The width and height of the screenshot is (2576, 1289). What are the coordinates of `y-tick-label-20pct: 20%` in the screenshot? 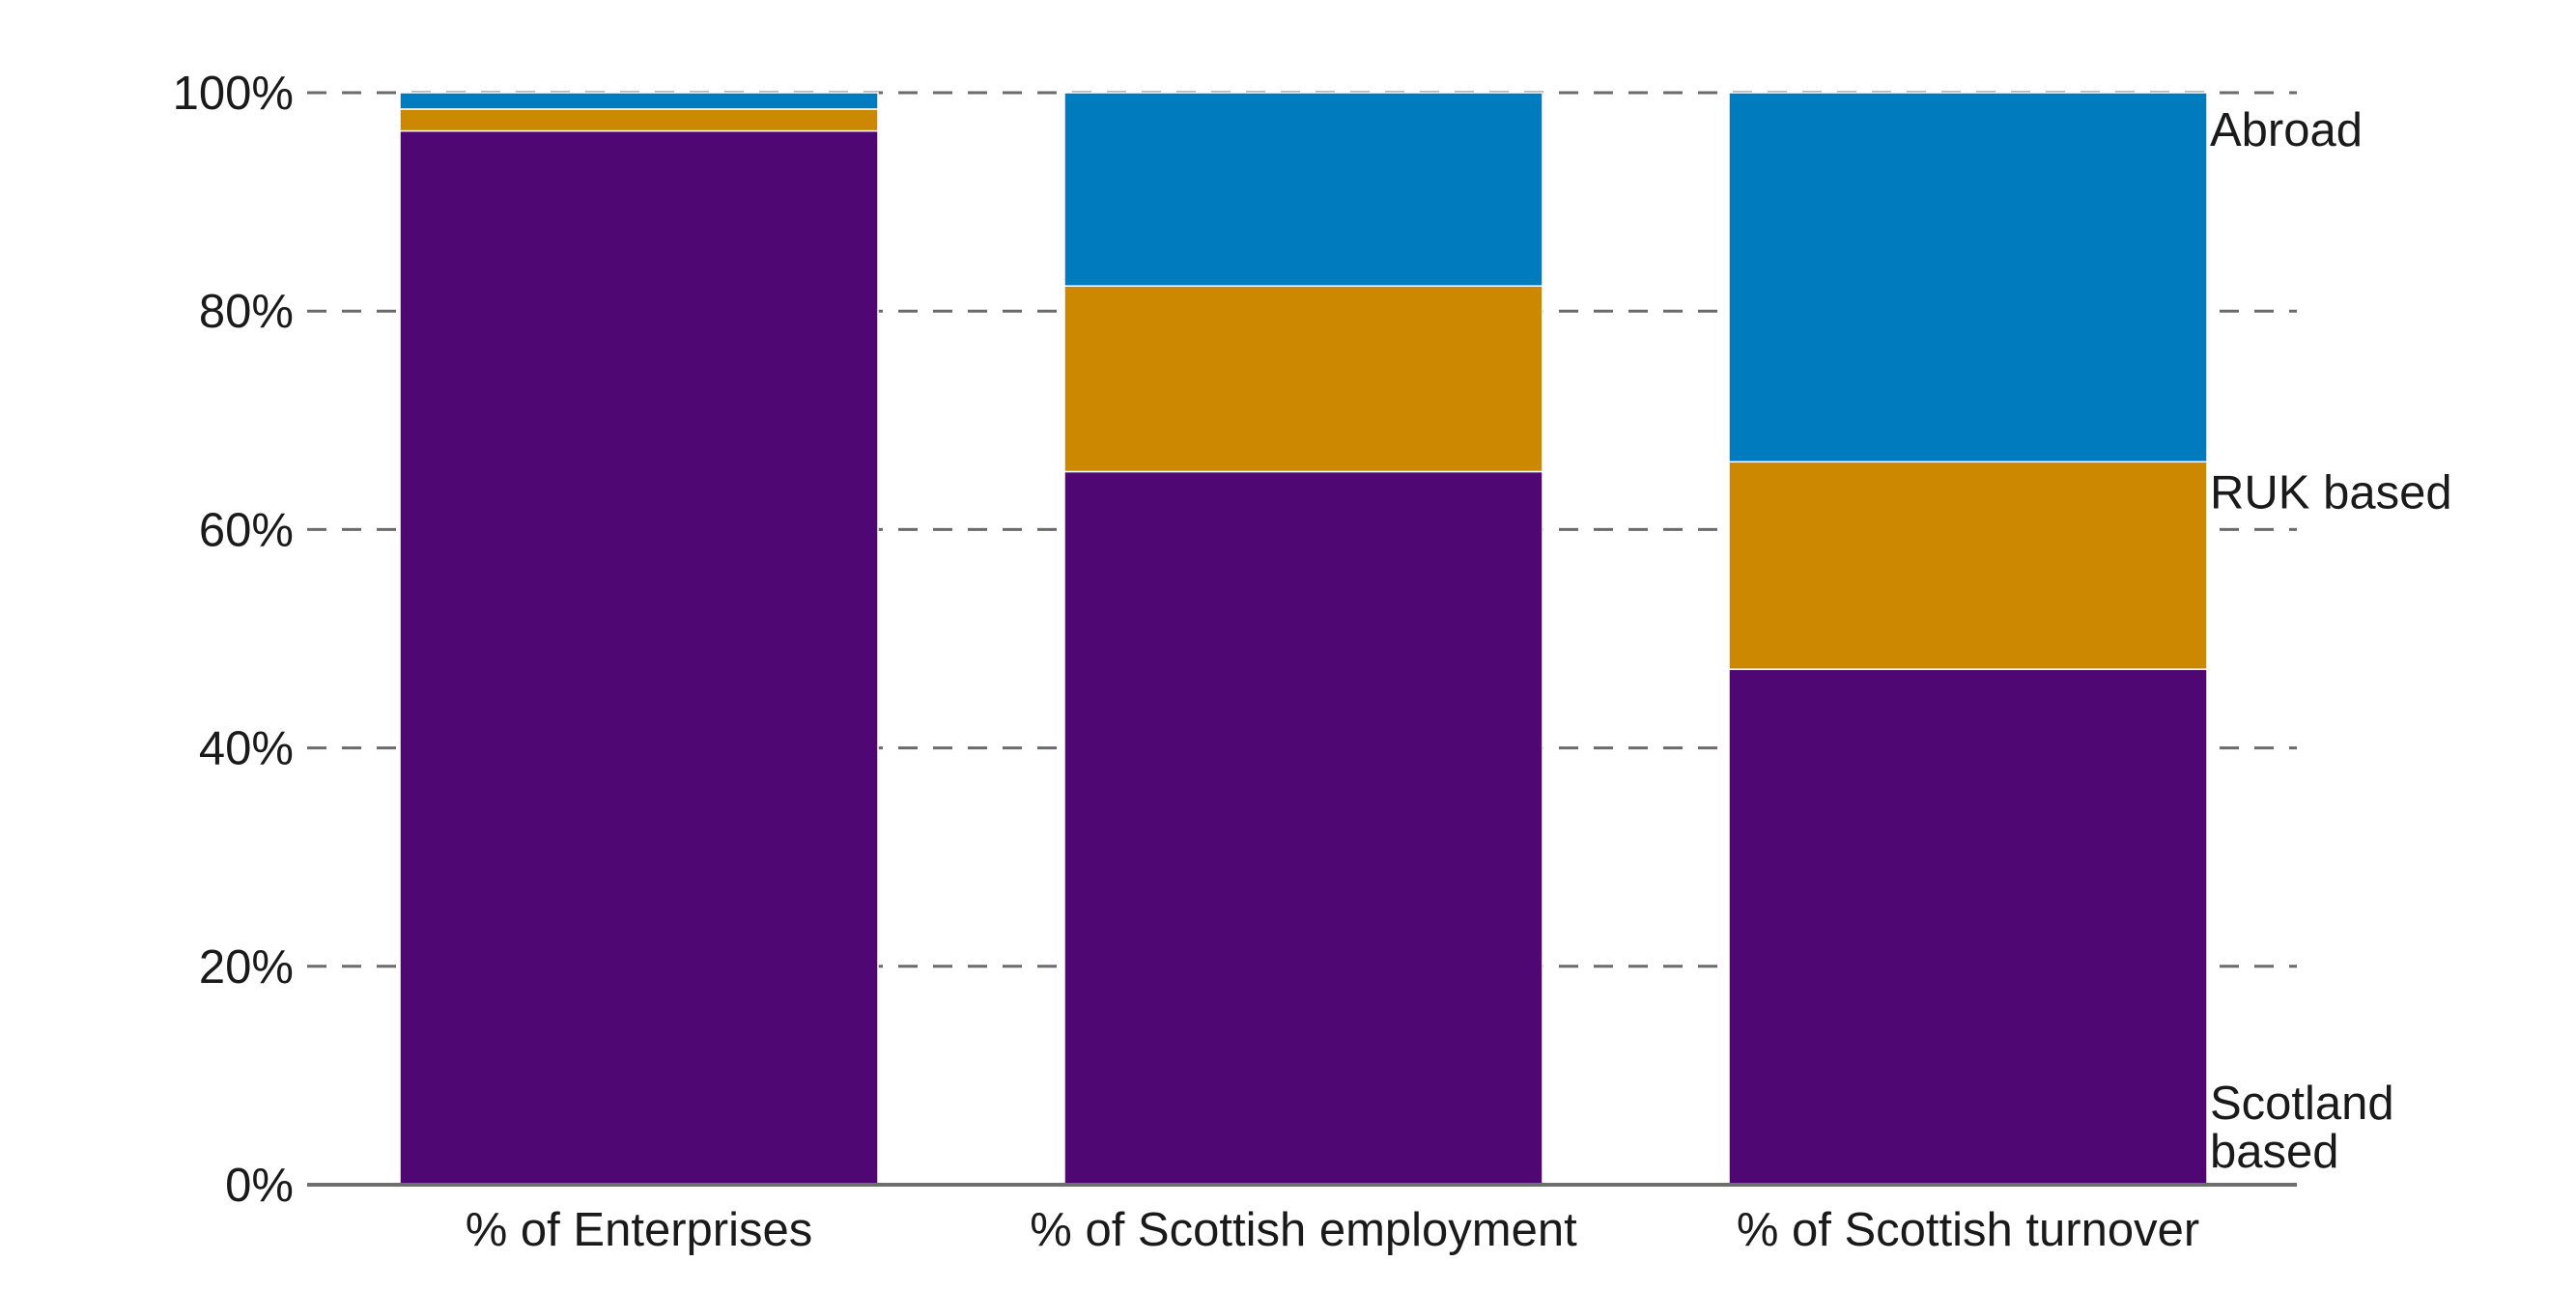 It's located at (246, 967).